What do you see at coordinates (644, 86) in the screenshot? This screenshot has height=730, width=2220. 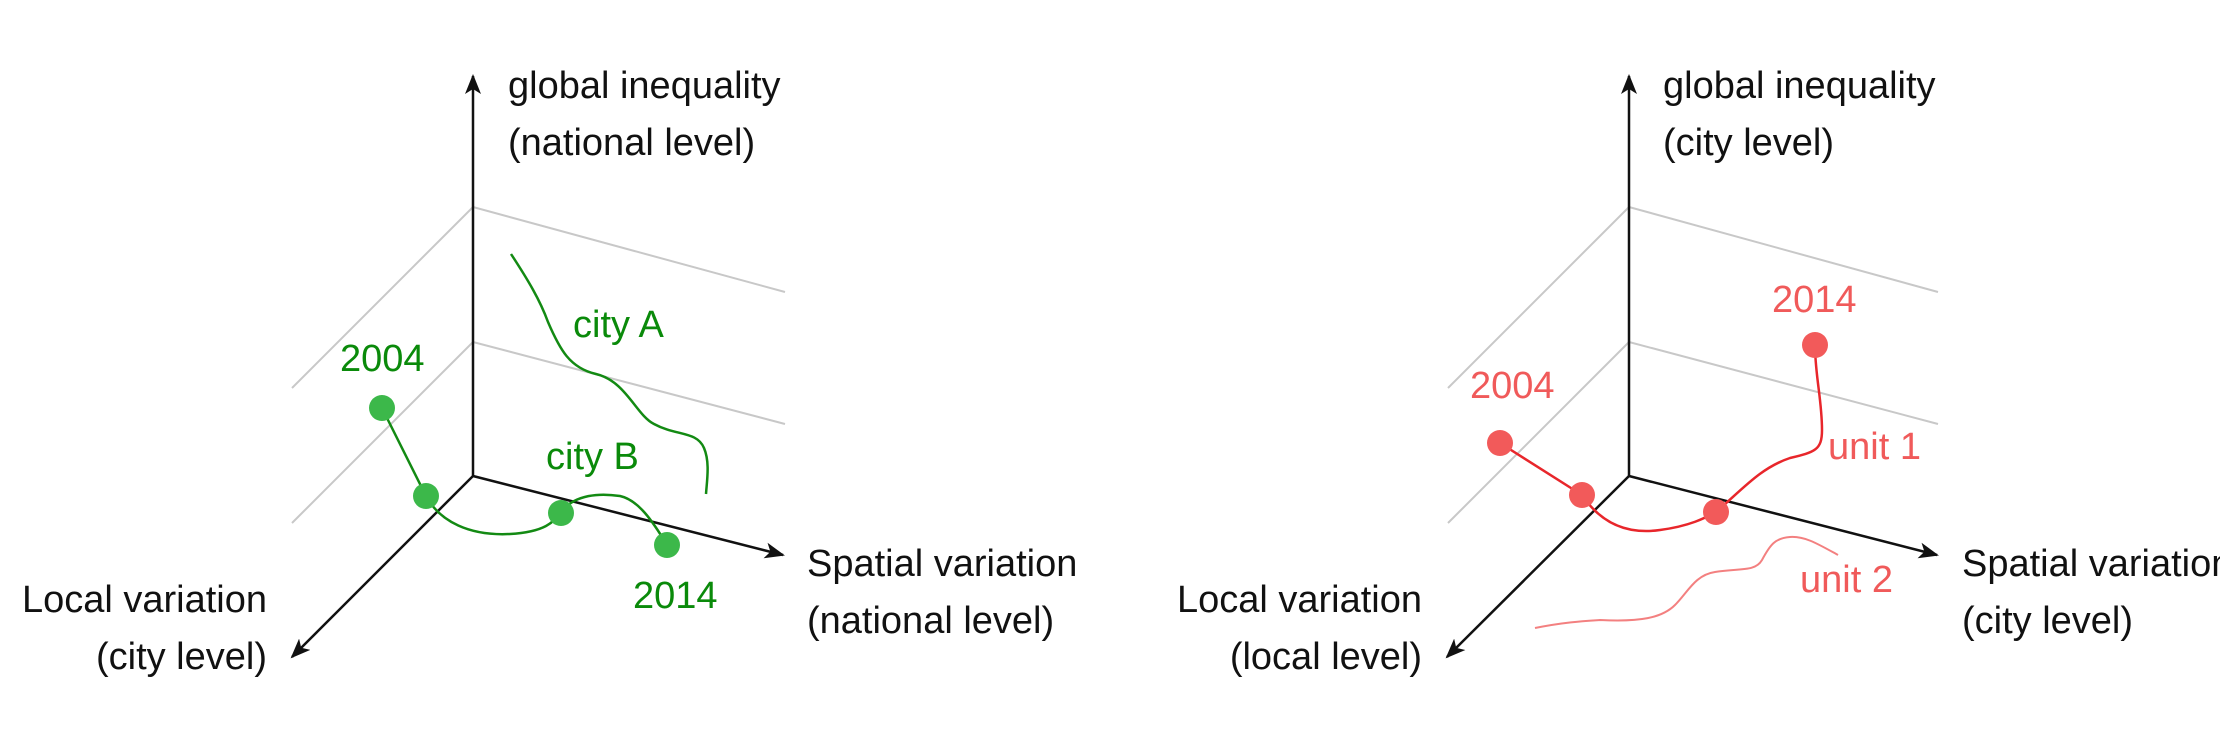 I see `left-vertical-axis-label-1: global inequality` at bounding box center [644, 86].